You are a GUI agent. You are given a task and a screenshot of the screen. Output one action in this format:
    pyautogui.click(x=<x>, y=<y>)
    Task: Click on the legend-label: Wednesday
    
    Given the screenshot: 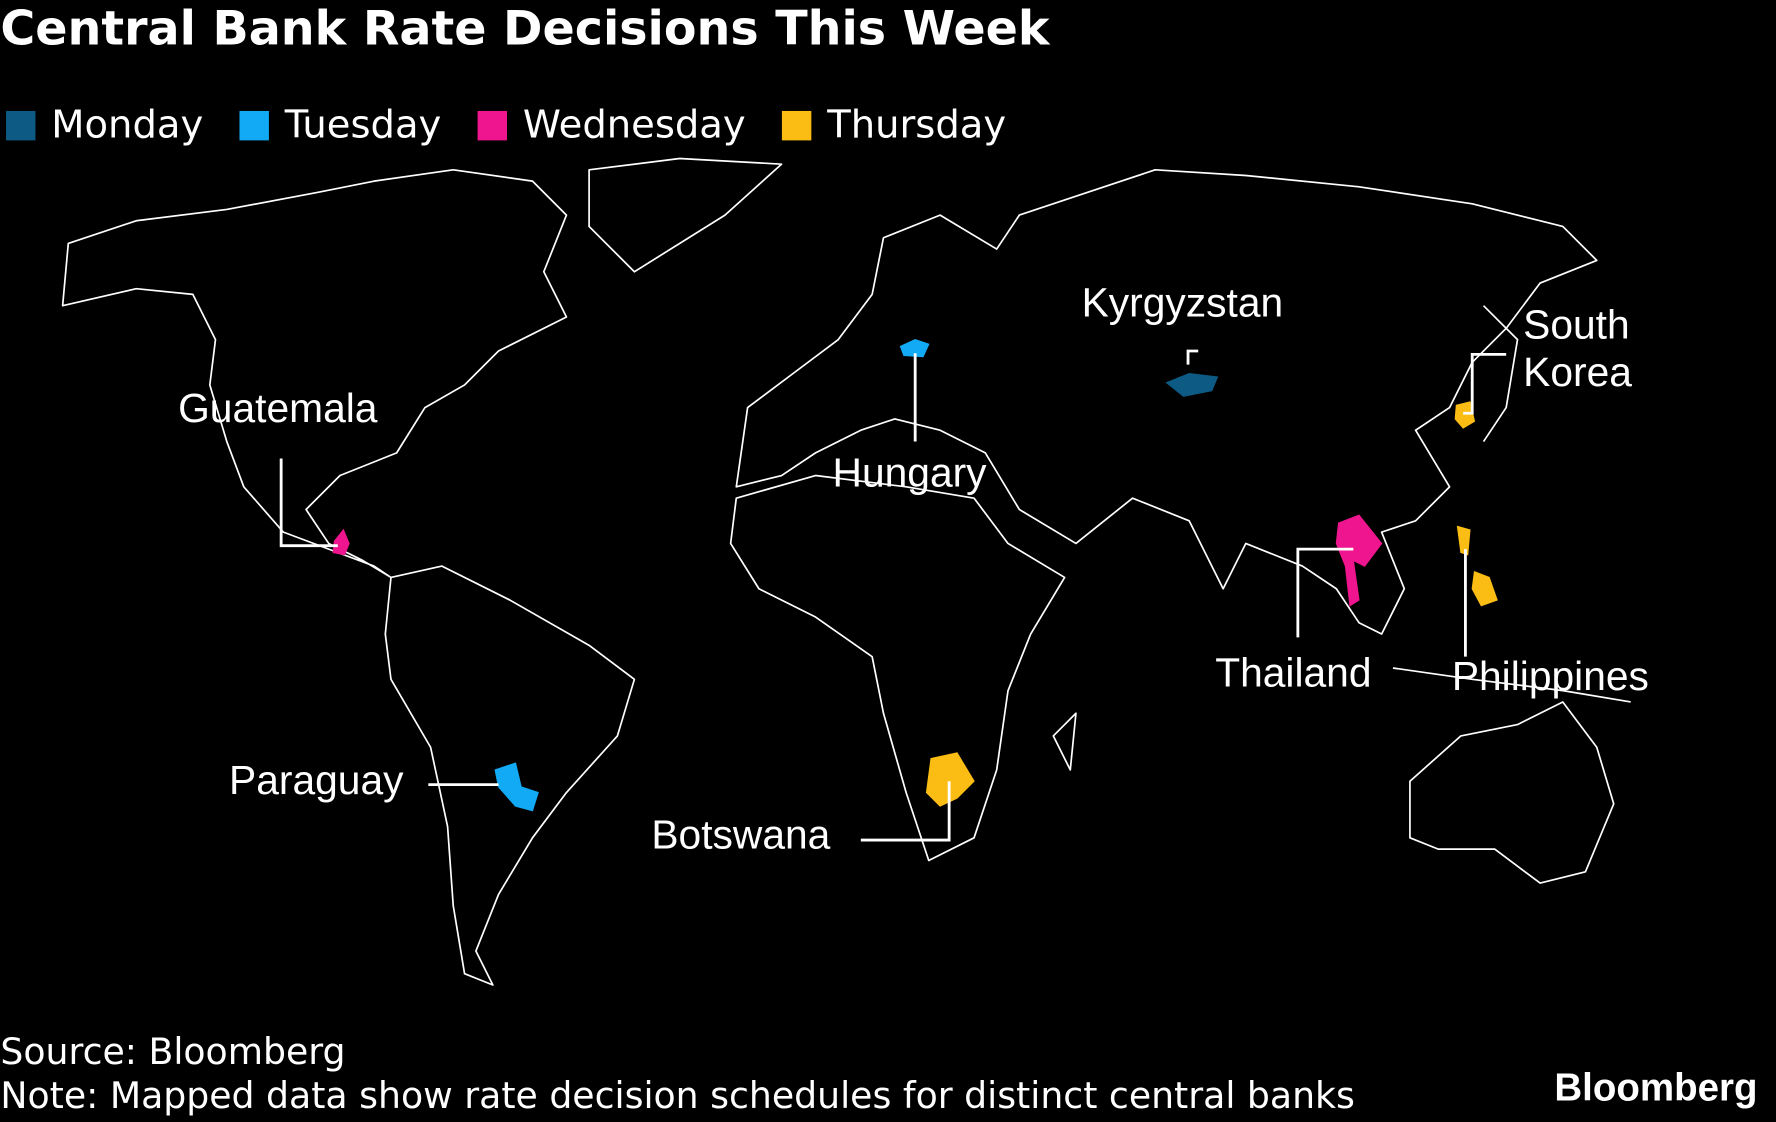 What is the action you would take?
    pyautogui.click(x=634, y=124)
    